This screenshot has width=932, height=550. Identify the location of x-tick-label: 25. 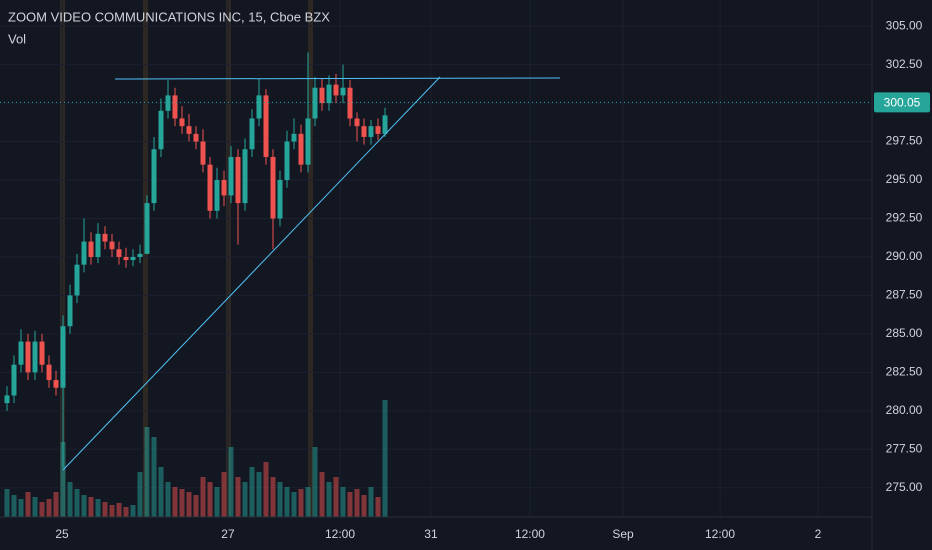
(62, 534).